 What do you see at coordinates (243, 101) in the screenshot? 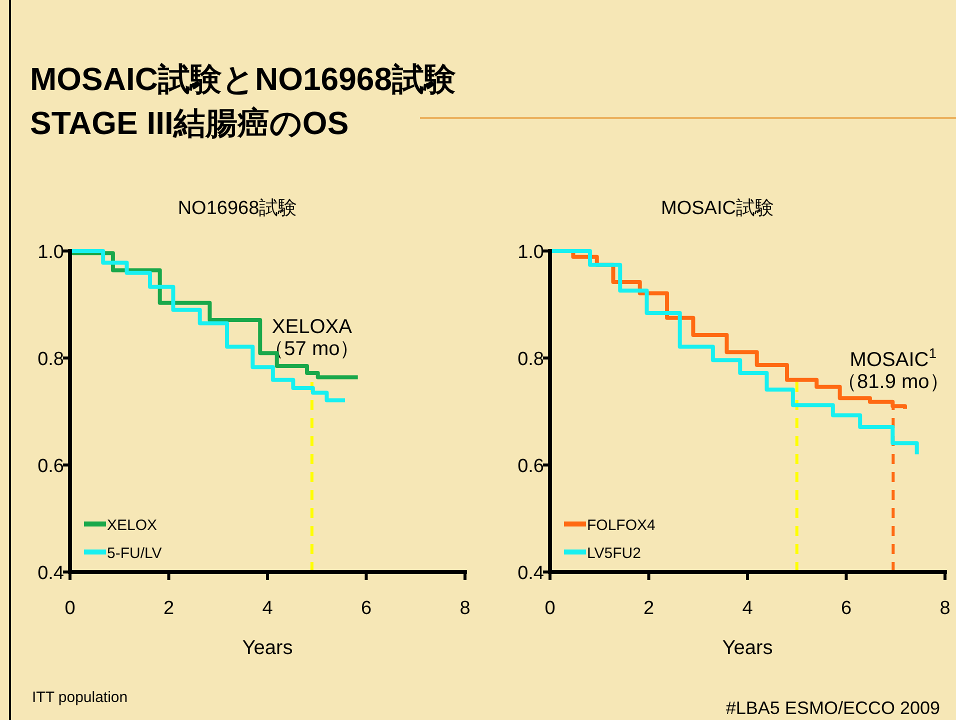
I see `chart-title: MOSAIC試験とNO16968試験 STAGE III結腸癌のOS` at bounding box center [243, 101].